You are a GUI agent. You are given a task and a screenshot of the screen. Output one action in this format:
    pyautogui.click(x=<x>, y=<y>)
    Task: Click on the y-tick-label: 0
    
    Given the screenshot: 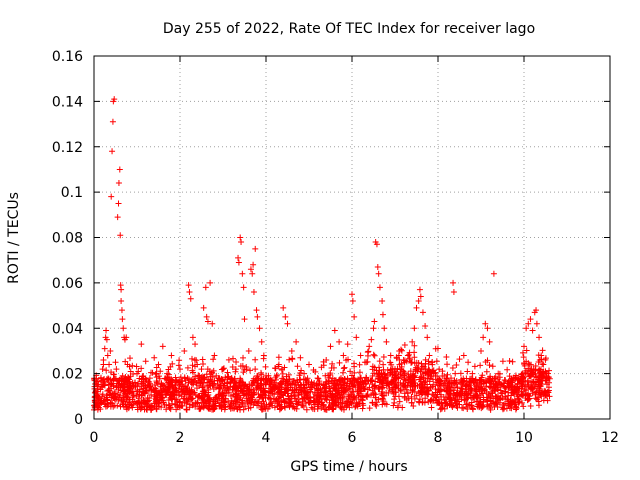 What is the action you would take?
    pyautogui.click(x=78, y=420)
    